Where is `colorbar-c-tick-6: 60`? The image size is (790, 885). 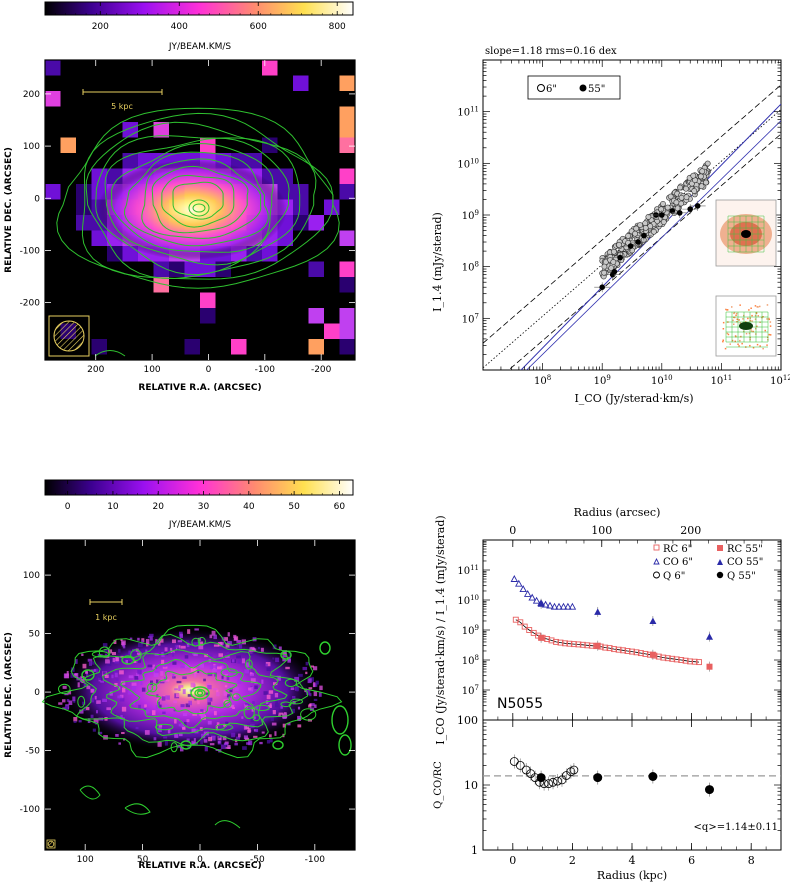
colorbar-c-tick-6: 60 is located at coordinates (340, 507).